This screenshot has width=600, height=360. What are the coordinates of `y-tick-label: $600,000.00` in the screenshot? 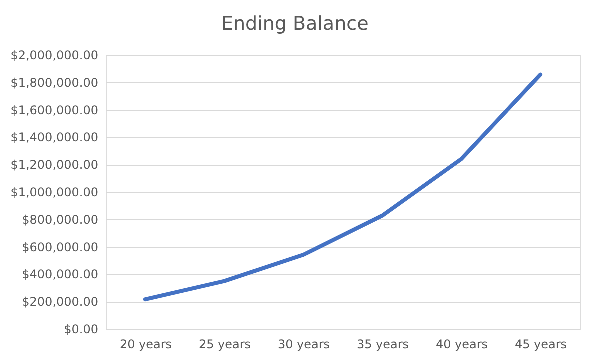 It's located at (60, 247).